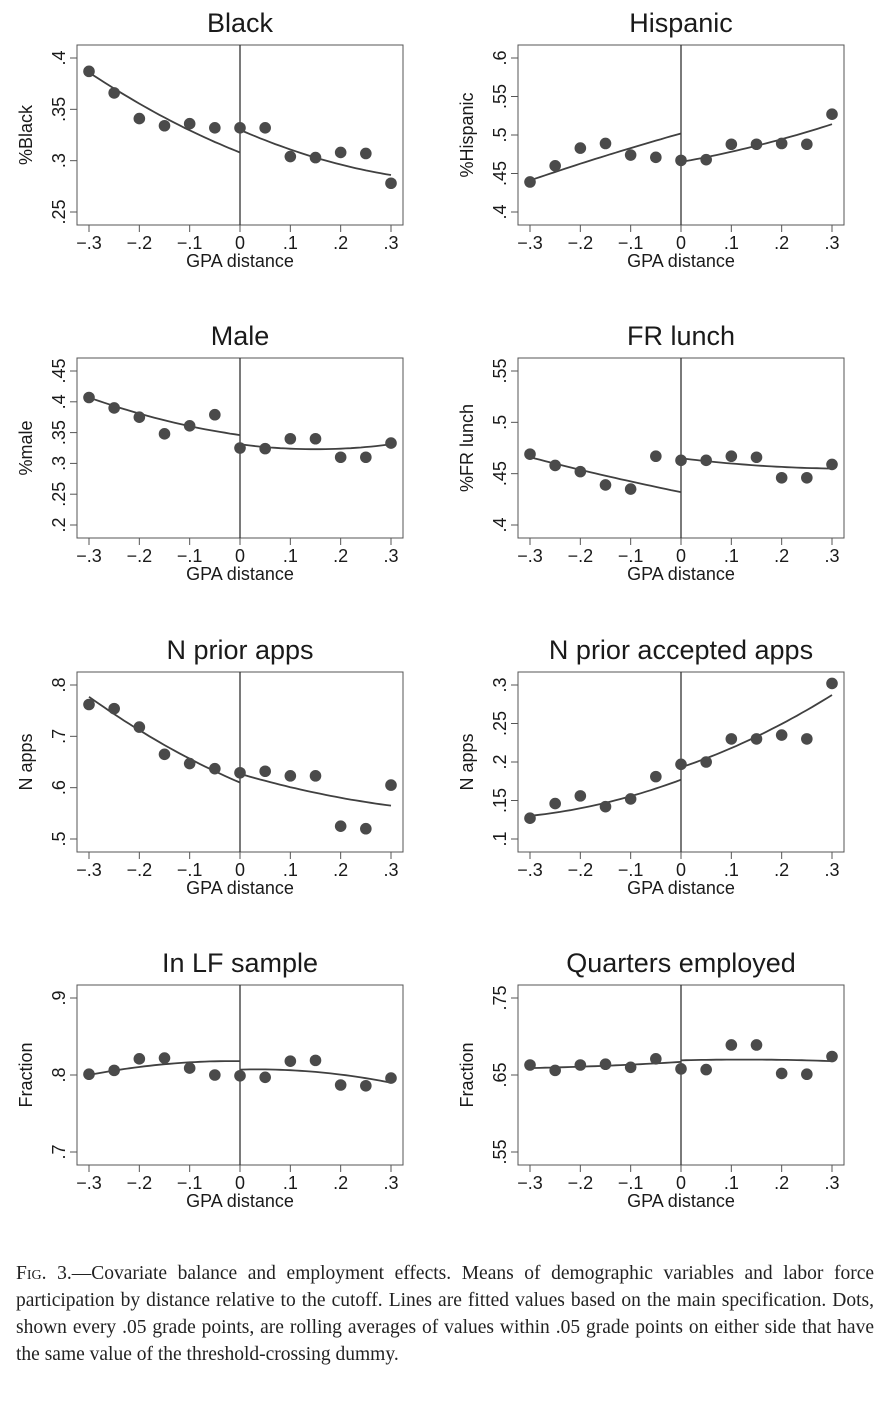  Describe the element at coordinates (44, 1273) in the screenshot. I see `caption-label: Fig. 3.` at that location.